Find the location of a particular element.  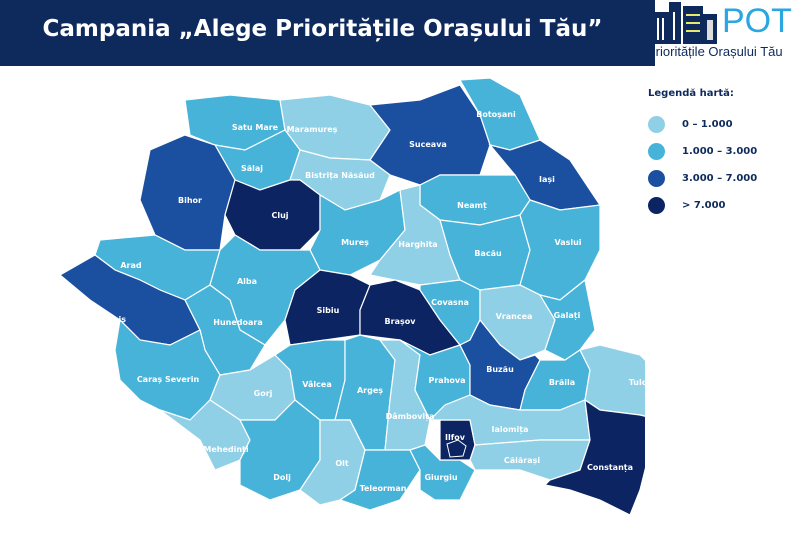

county-label: Harghita is located at coordinates (417, 244).